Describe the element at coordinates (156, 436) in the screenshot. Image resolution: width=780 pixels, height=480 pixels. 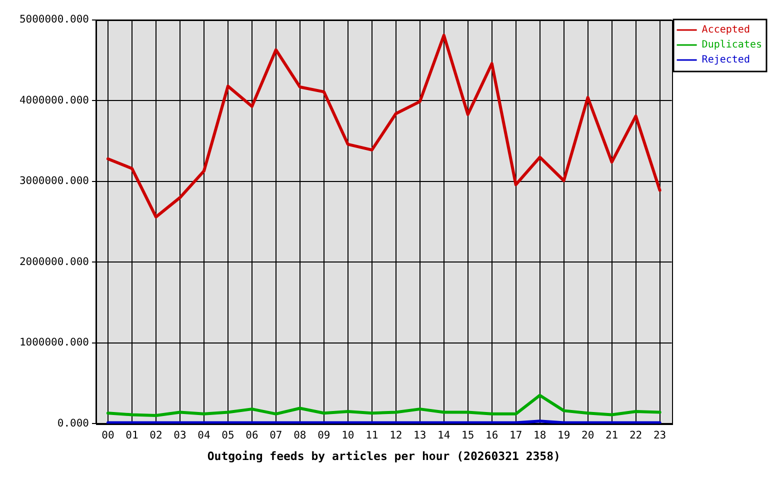
I see `x-tick-label: 02` at that location.